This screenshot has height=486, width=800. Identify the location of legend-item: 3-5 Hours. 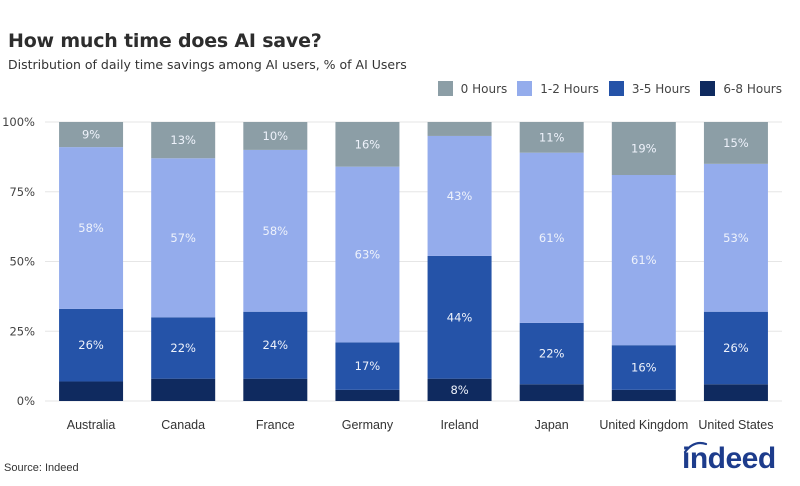
(649, 88).